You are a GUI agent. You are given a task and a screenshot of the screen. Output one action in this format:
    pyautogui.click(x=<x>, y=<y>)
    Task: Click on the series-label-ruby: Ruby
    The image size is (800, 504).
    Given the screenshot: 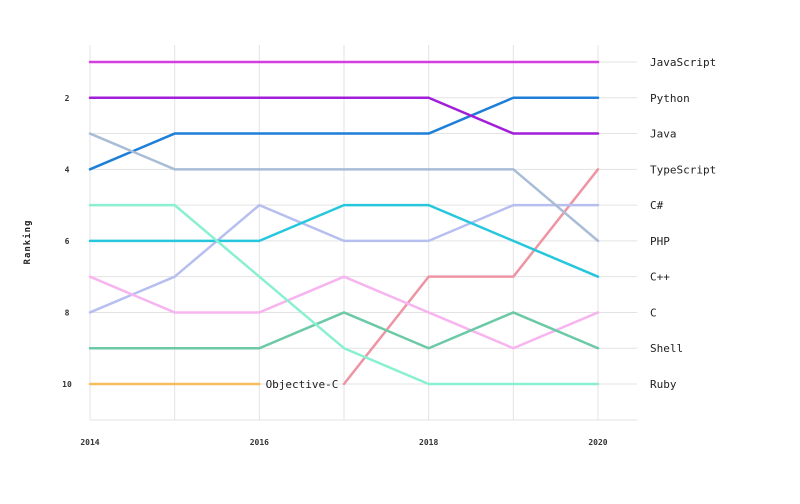 What is the action you would take?
    pyautogui.click(x=663, y=384)
    